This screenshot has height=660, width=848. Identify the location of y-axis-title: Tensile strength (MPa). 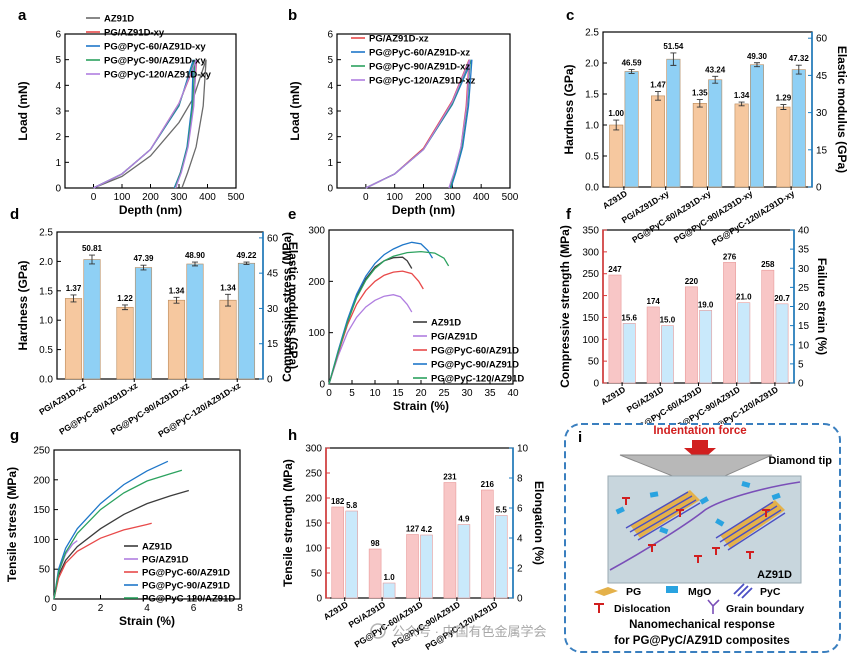
(288, 523).